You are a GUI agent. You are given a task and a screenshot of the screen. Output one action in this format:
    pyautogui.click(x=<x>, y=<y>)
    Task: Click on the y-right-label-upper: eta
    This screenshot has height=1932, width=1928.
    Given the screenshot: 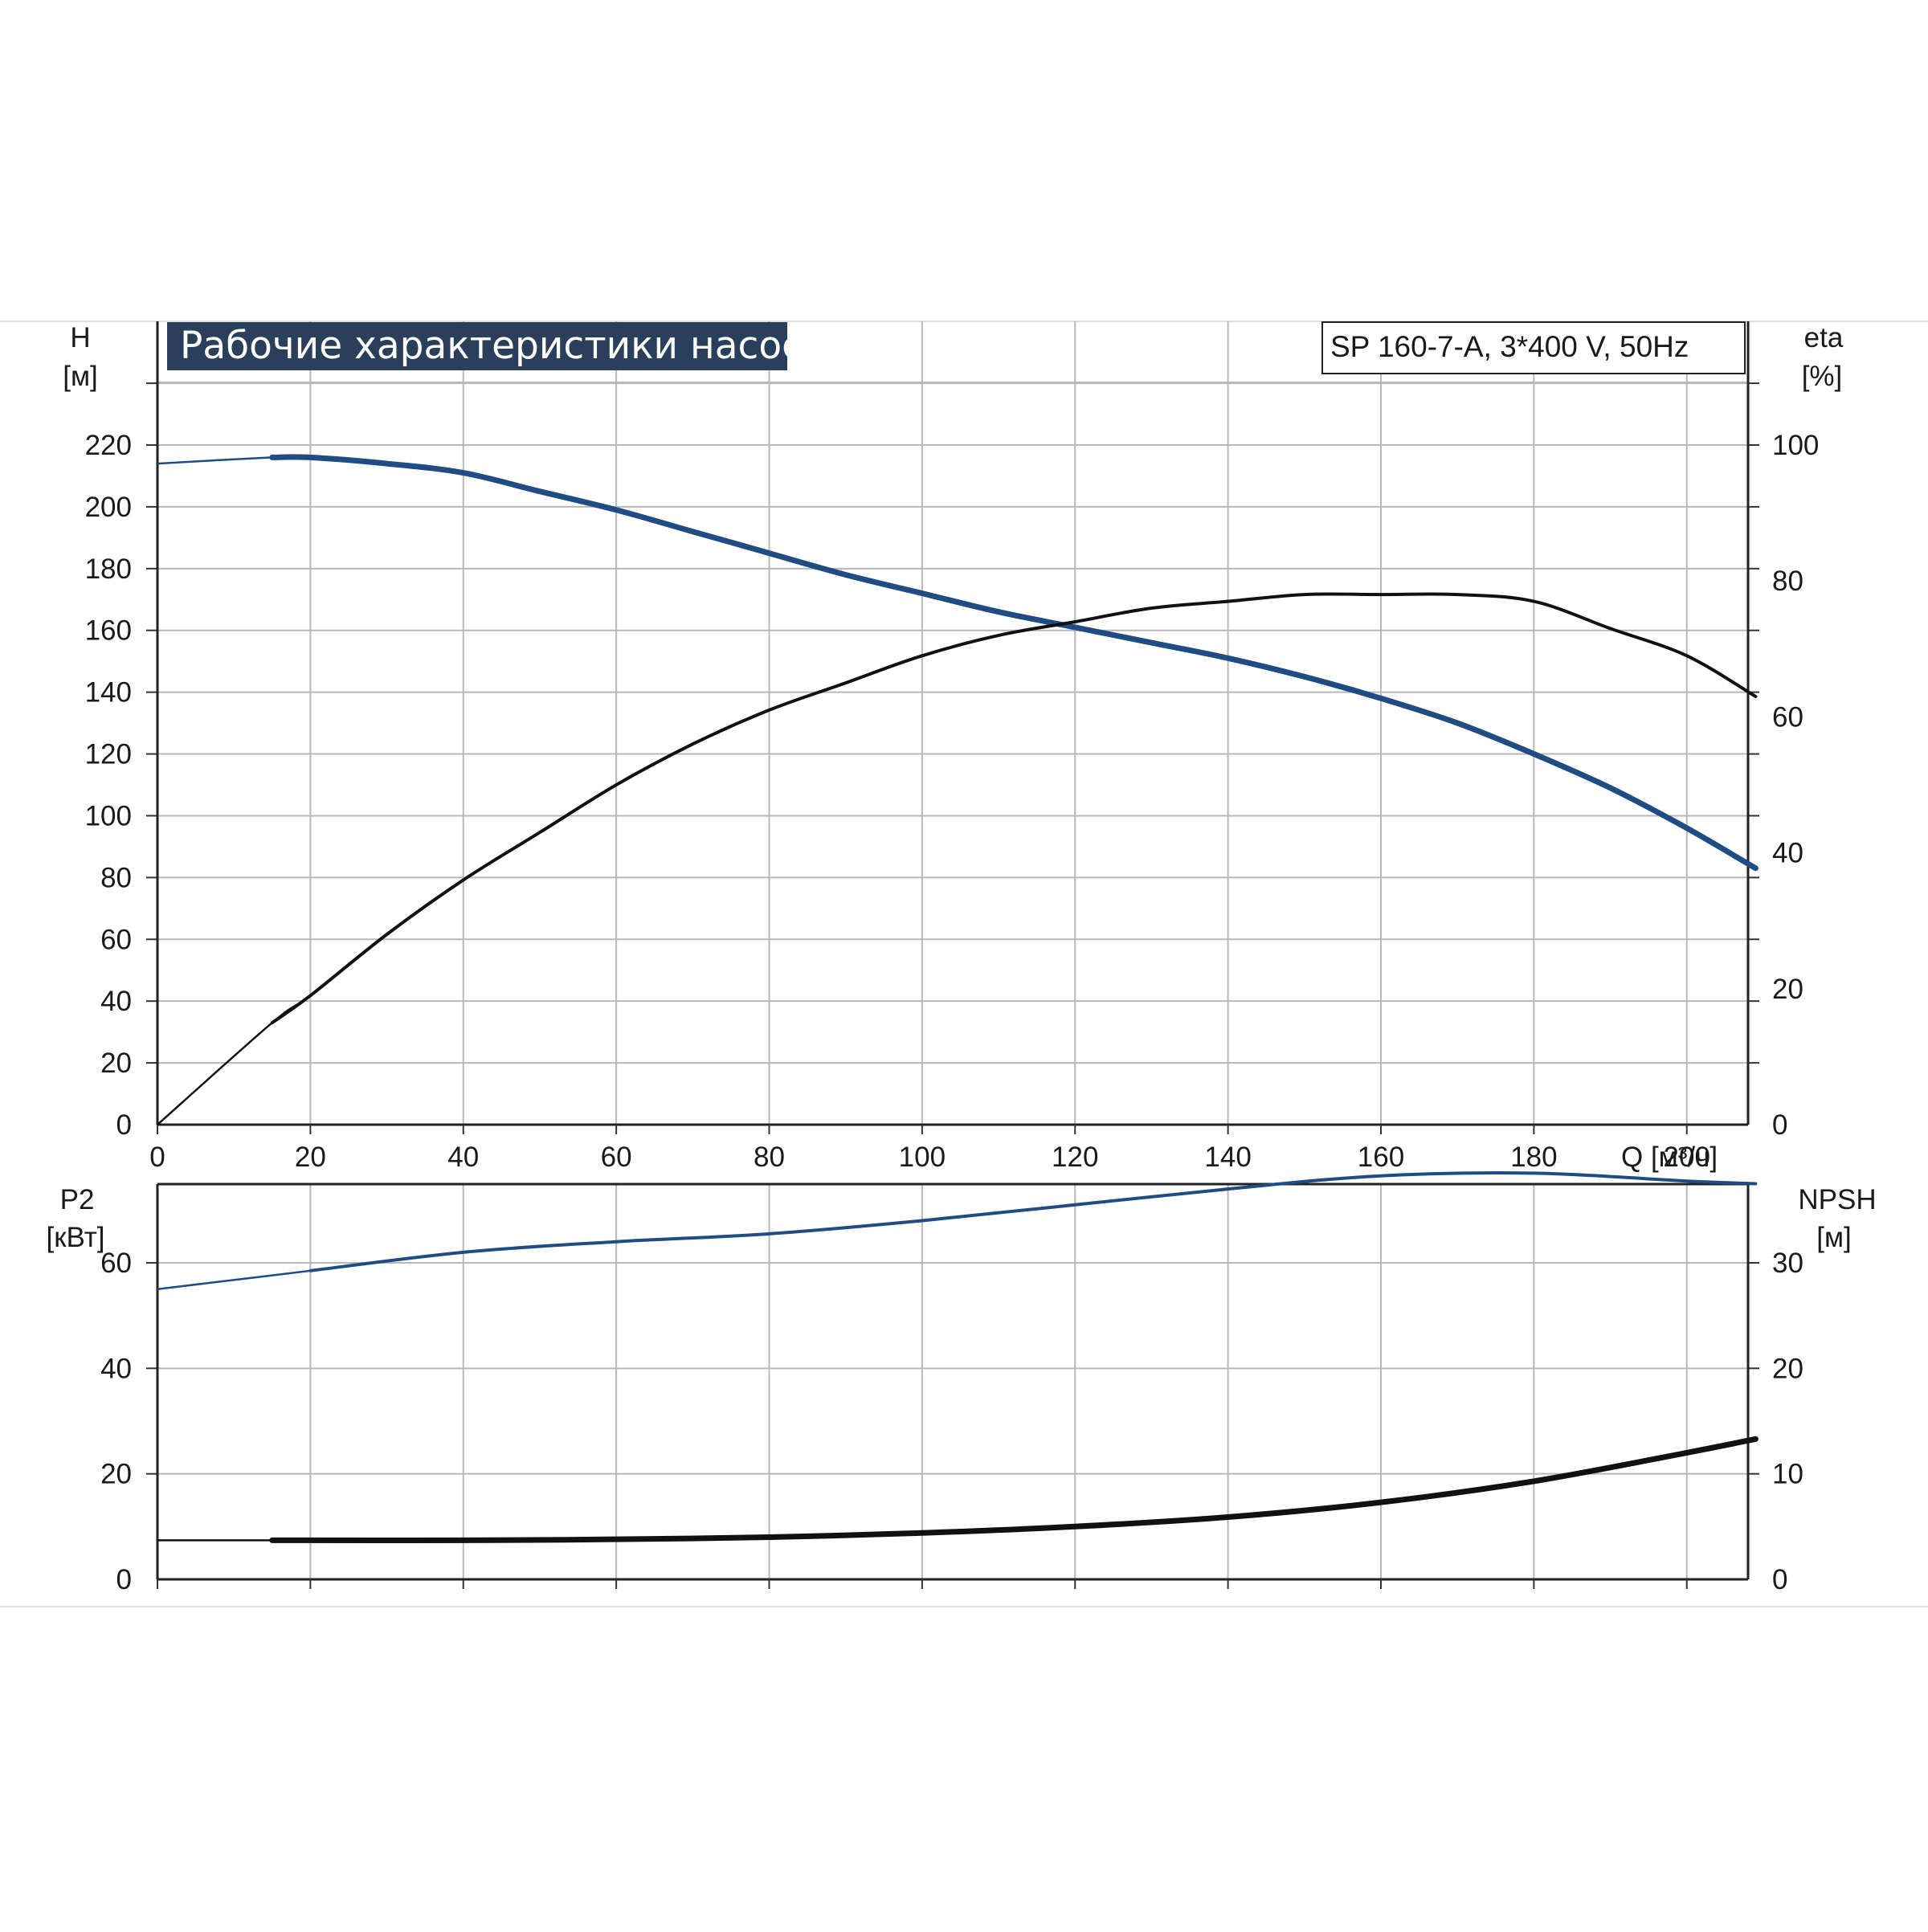 What is the action you would take?
    pyautogui.click(x=1824, y=337)
    